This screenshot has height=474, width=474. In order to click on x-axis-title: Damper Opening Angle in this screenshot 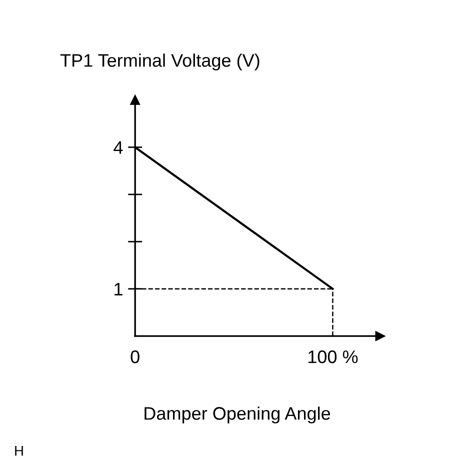, I will do `click(237, 415)`.